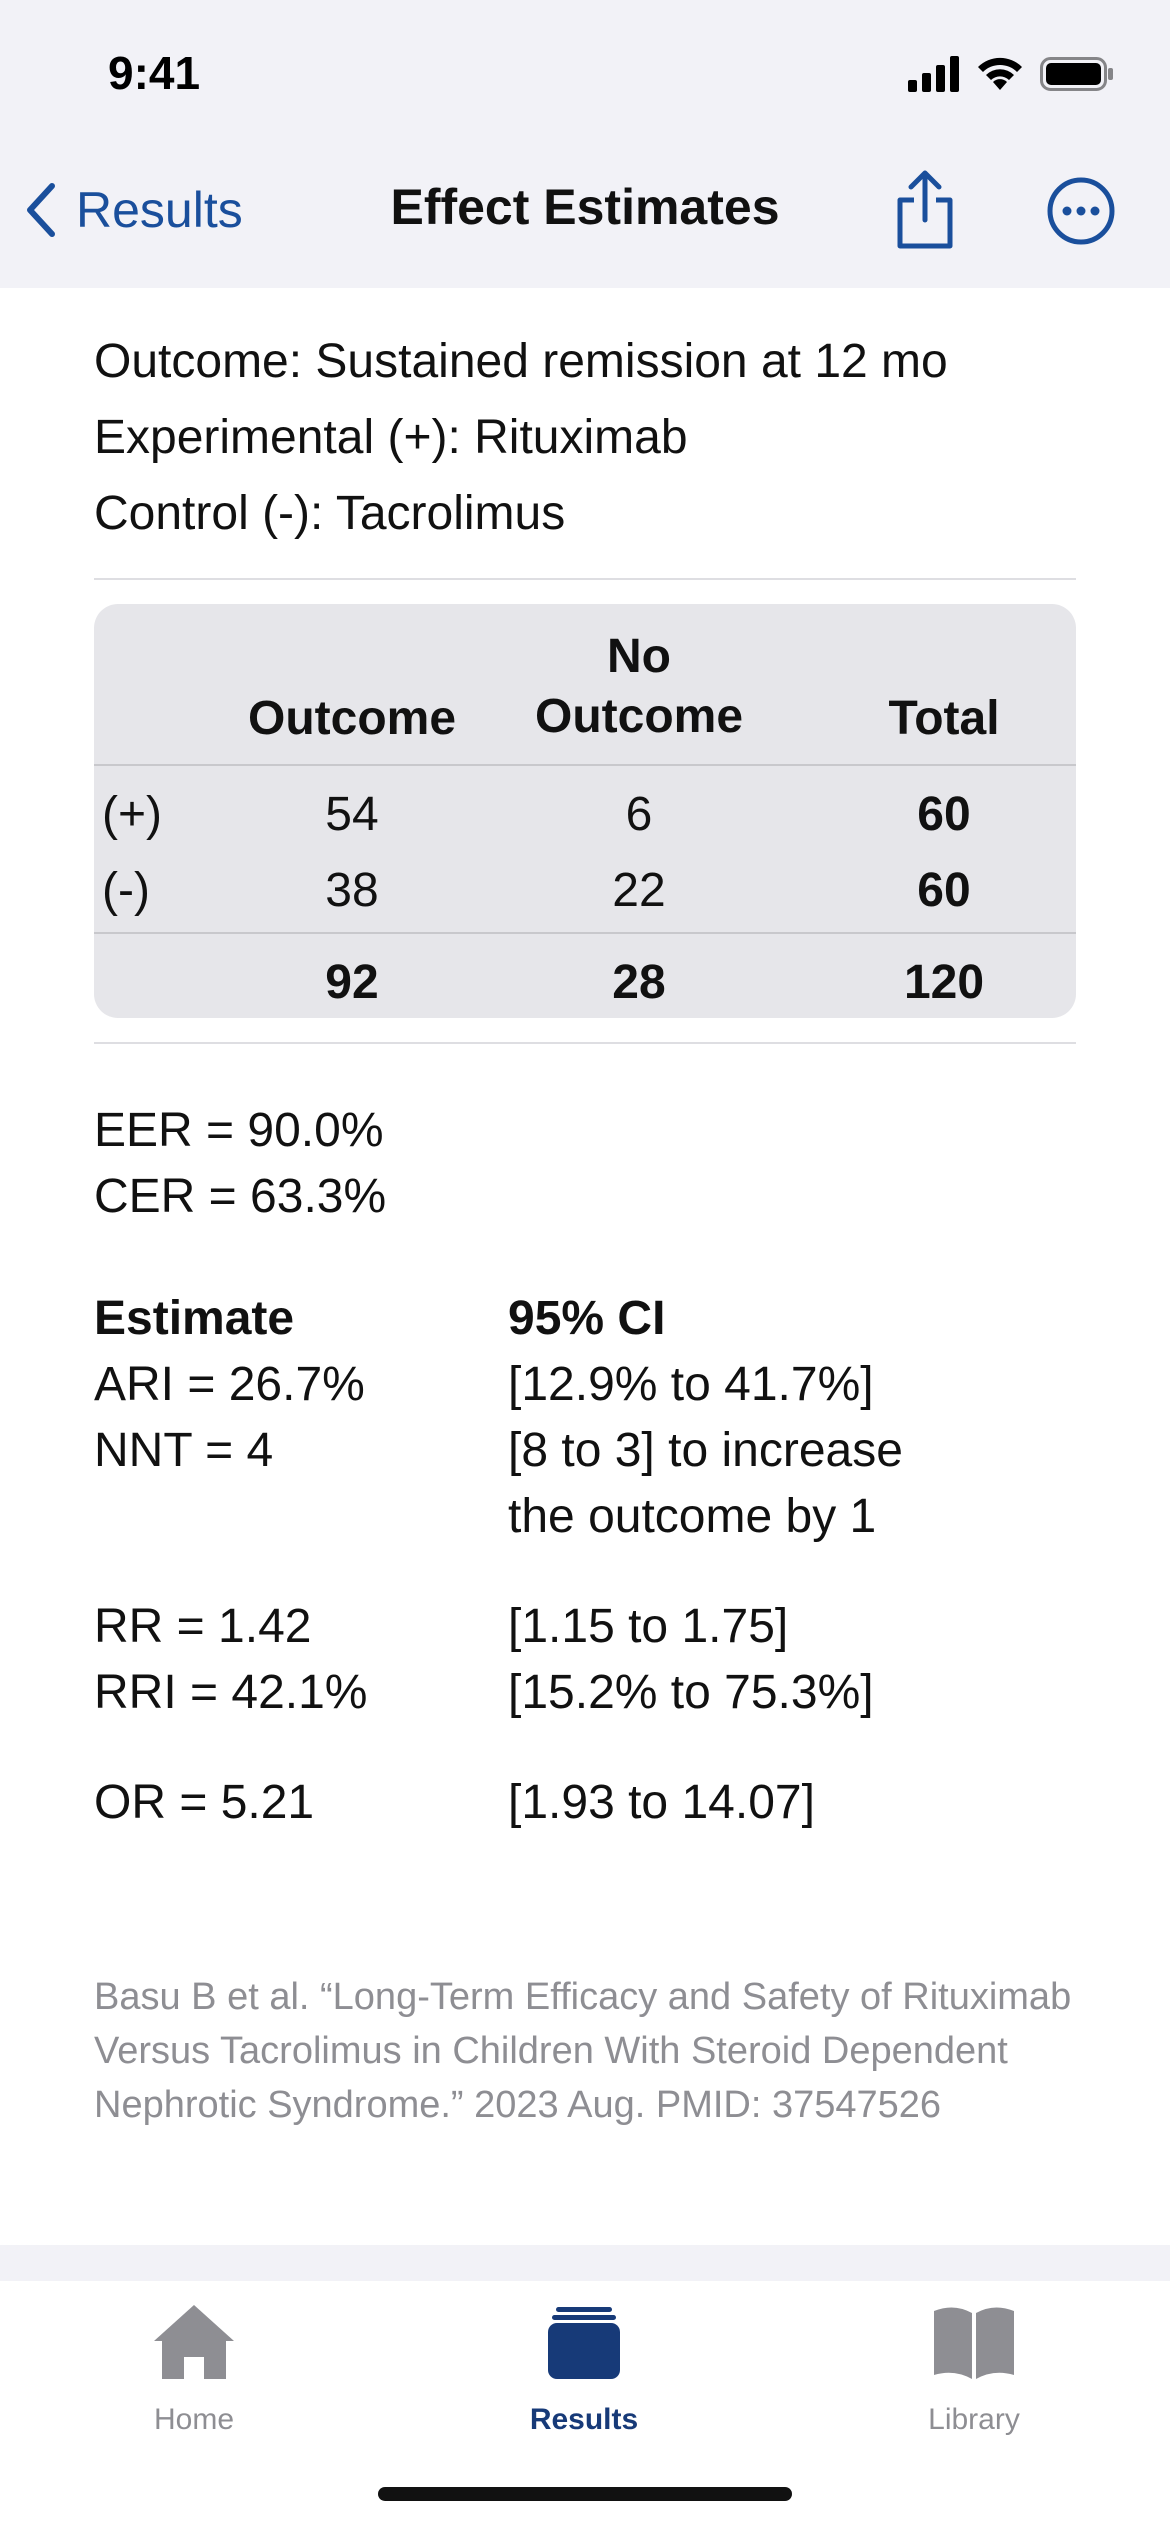  Describe the element at coordinates (585, 2494) in the screenshot. I see `home-indicator` at that location.